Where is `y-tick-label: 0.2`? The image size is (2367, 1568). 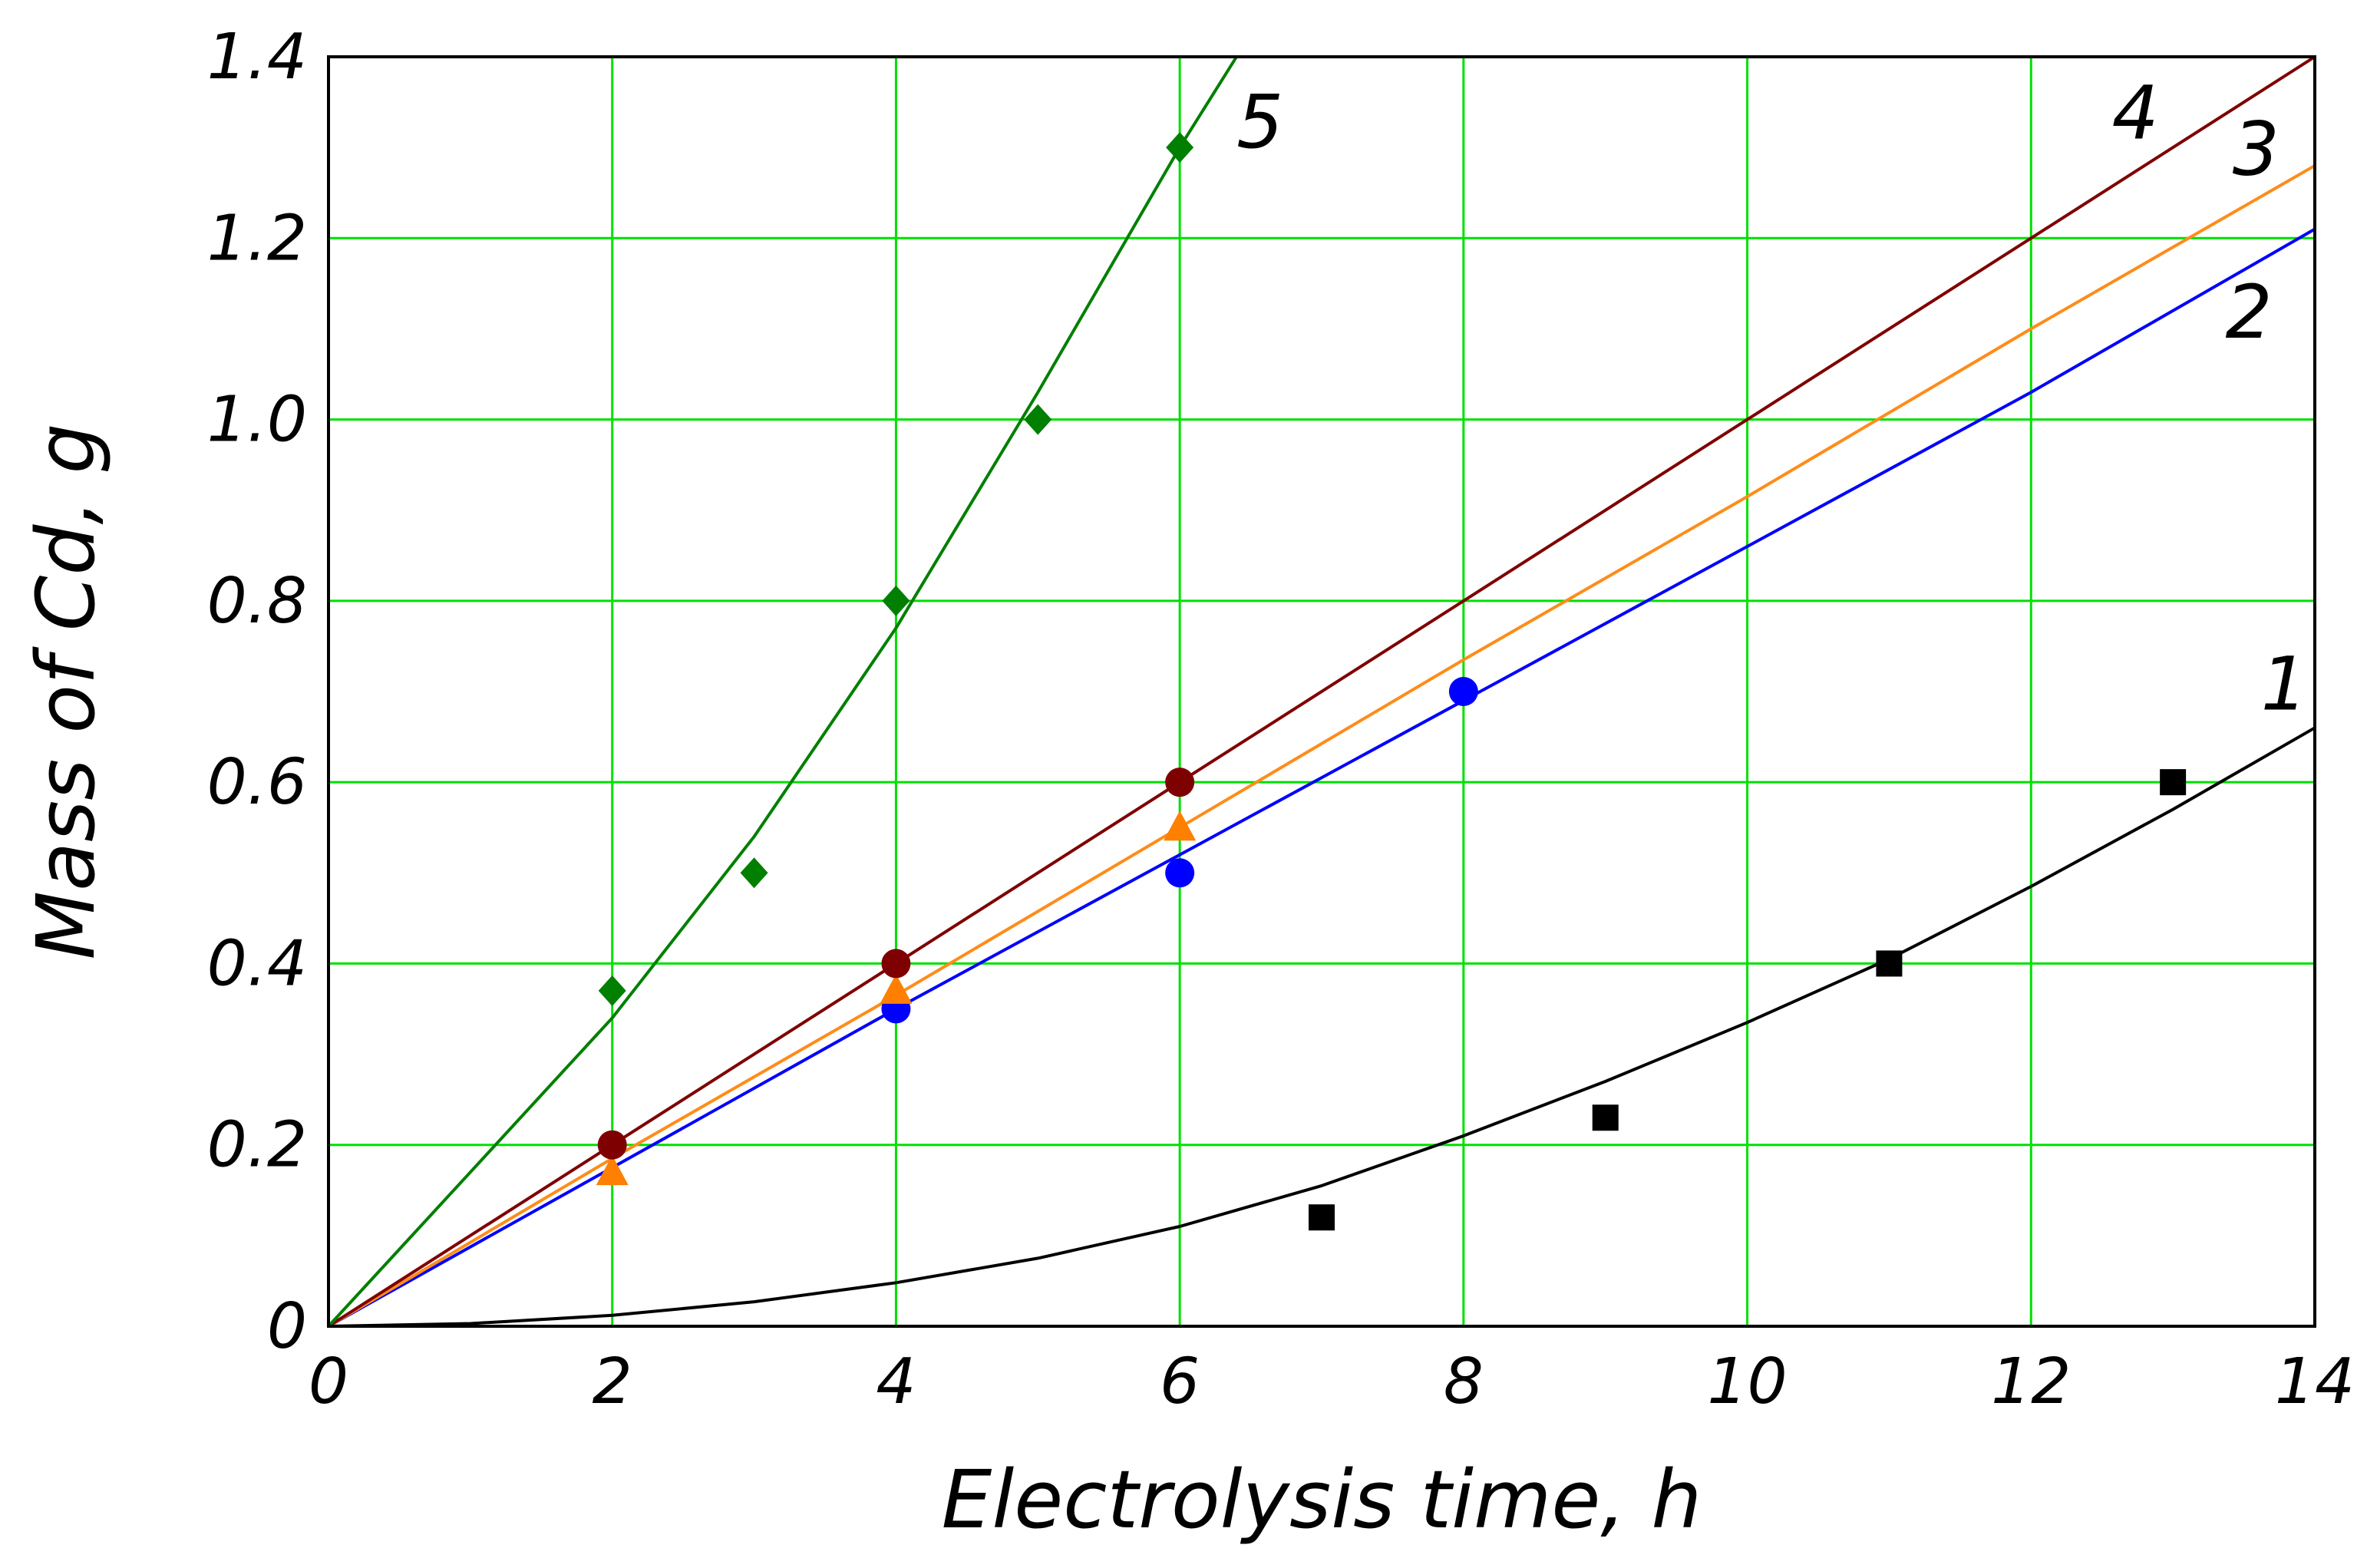
y-tick-label: 0.2 is located at coordinates (257, 1145).